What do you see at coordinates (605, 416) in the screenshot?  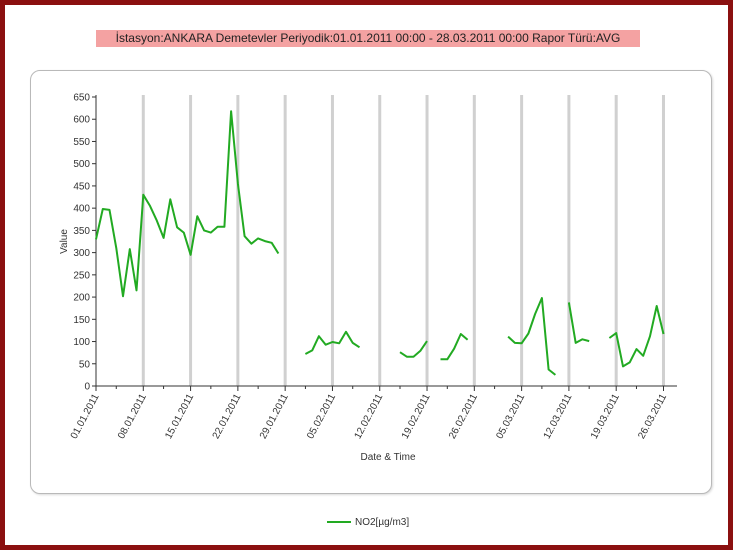 I see `x-tick-label: 19.03.2011` at bounding box center [605, 416].